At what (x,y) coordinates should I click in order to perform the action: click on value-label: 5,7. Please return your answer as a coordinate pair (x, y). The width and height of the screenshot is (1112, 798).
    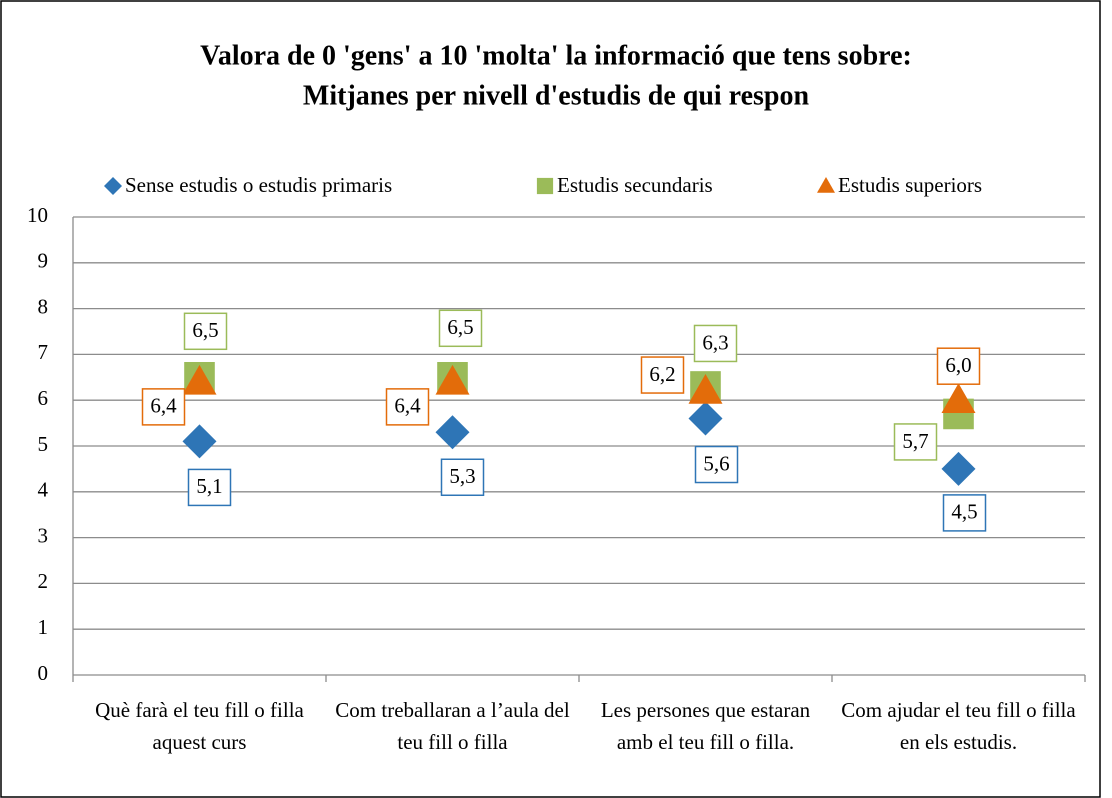
    Looking at the image, I should click on (915, 441).